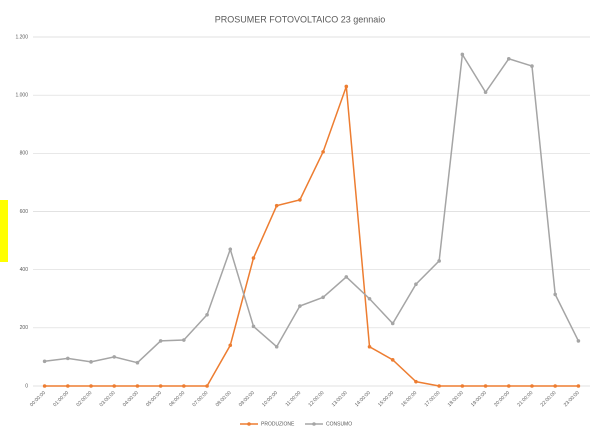  I want to click on y-tick-label: 0, so click(26, 386).